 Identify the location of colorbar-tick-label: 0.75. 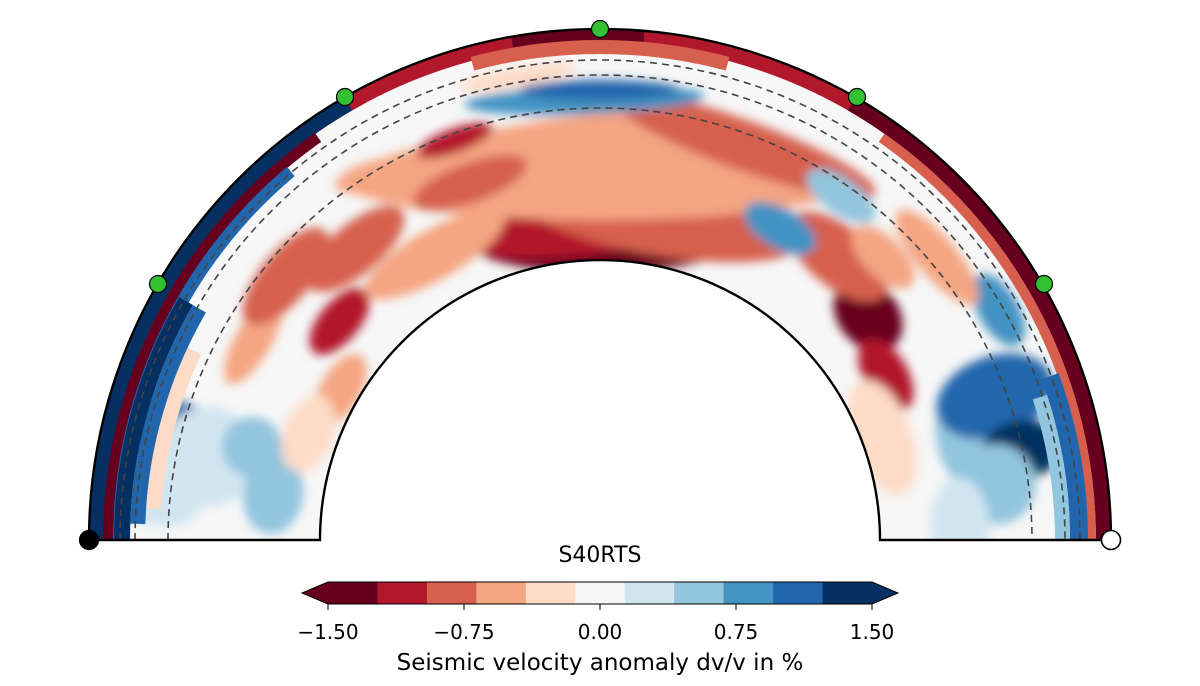
(736, 632).